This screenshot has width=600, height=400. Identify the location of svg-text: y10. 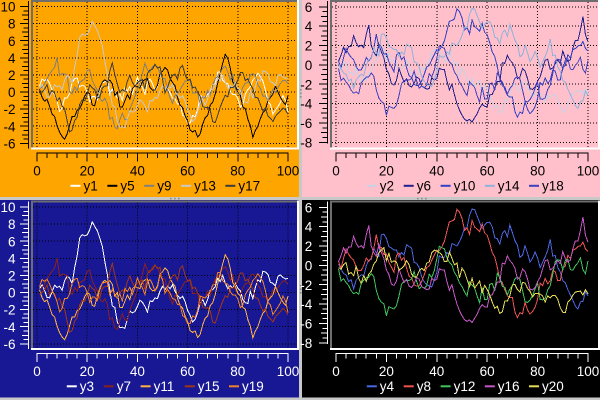
(465, 185).